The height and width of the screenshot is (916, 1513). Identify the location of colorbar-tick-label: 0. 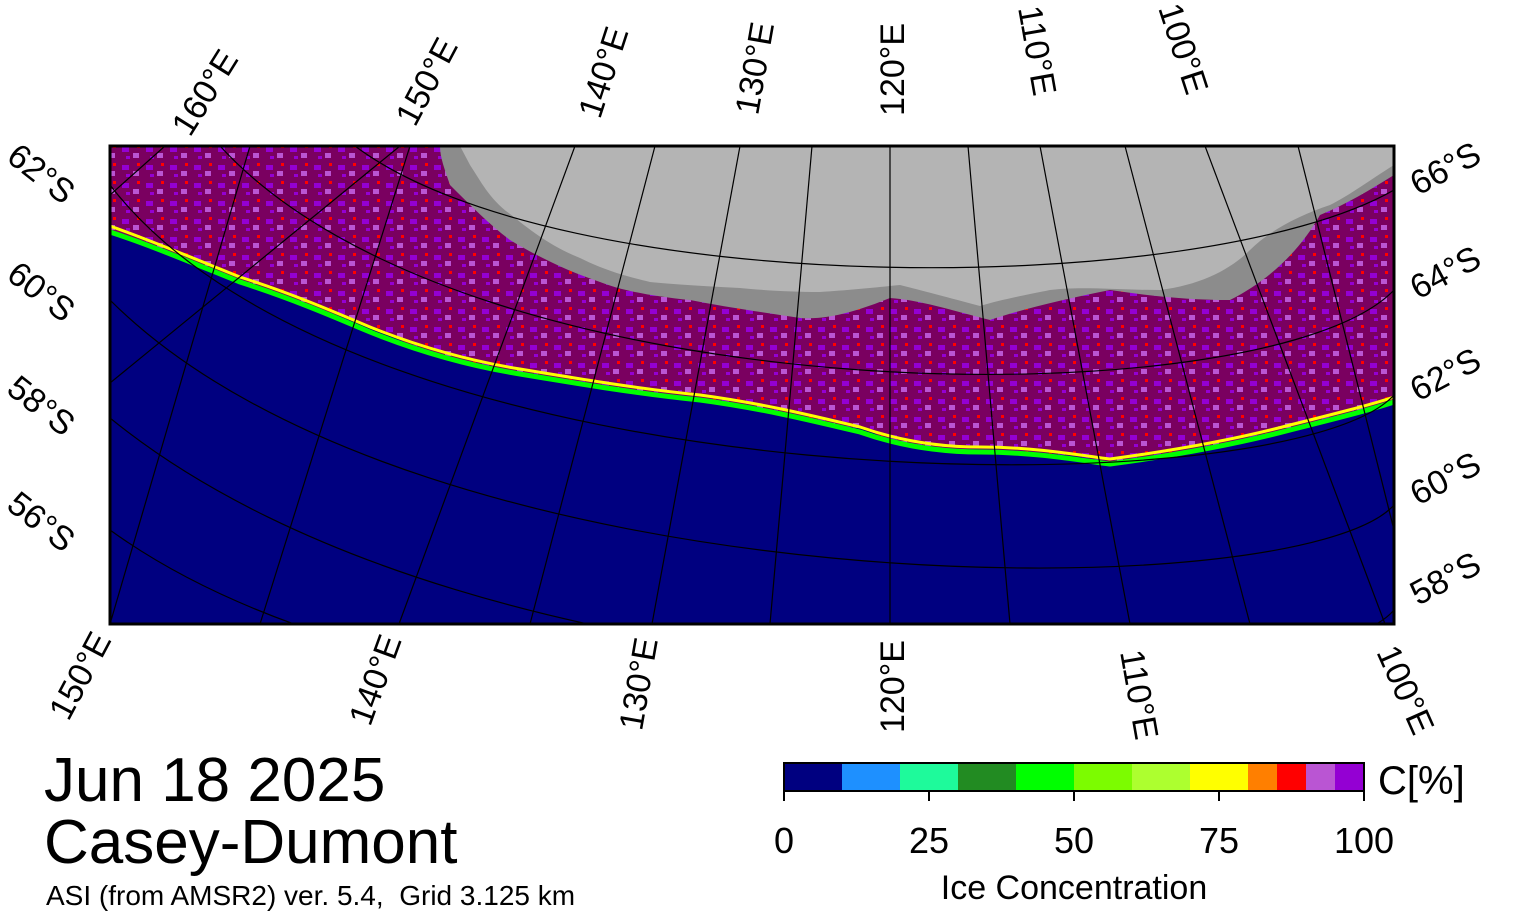
(784, 840).